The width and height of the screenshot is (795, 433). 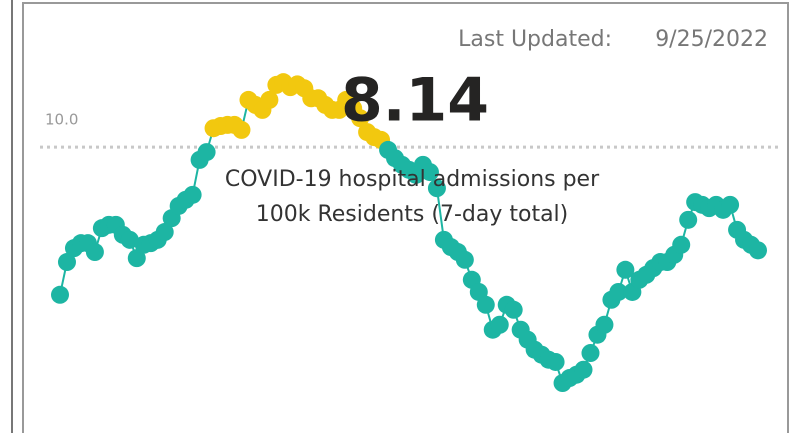 I want to click on reference-label: 10.0, so click(x=61, y=120).